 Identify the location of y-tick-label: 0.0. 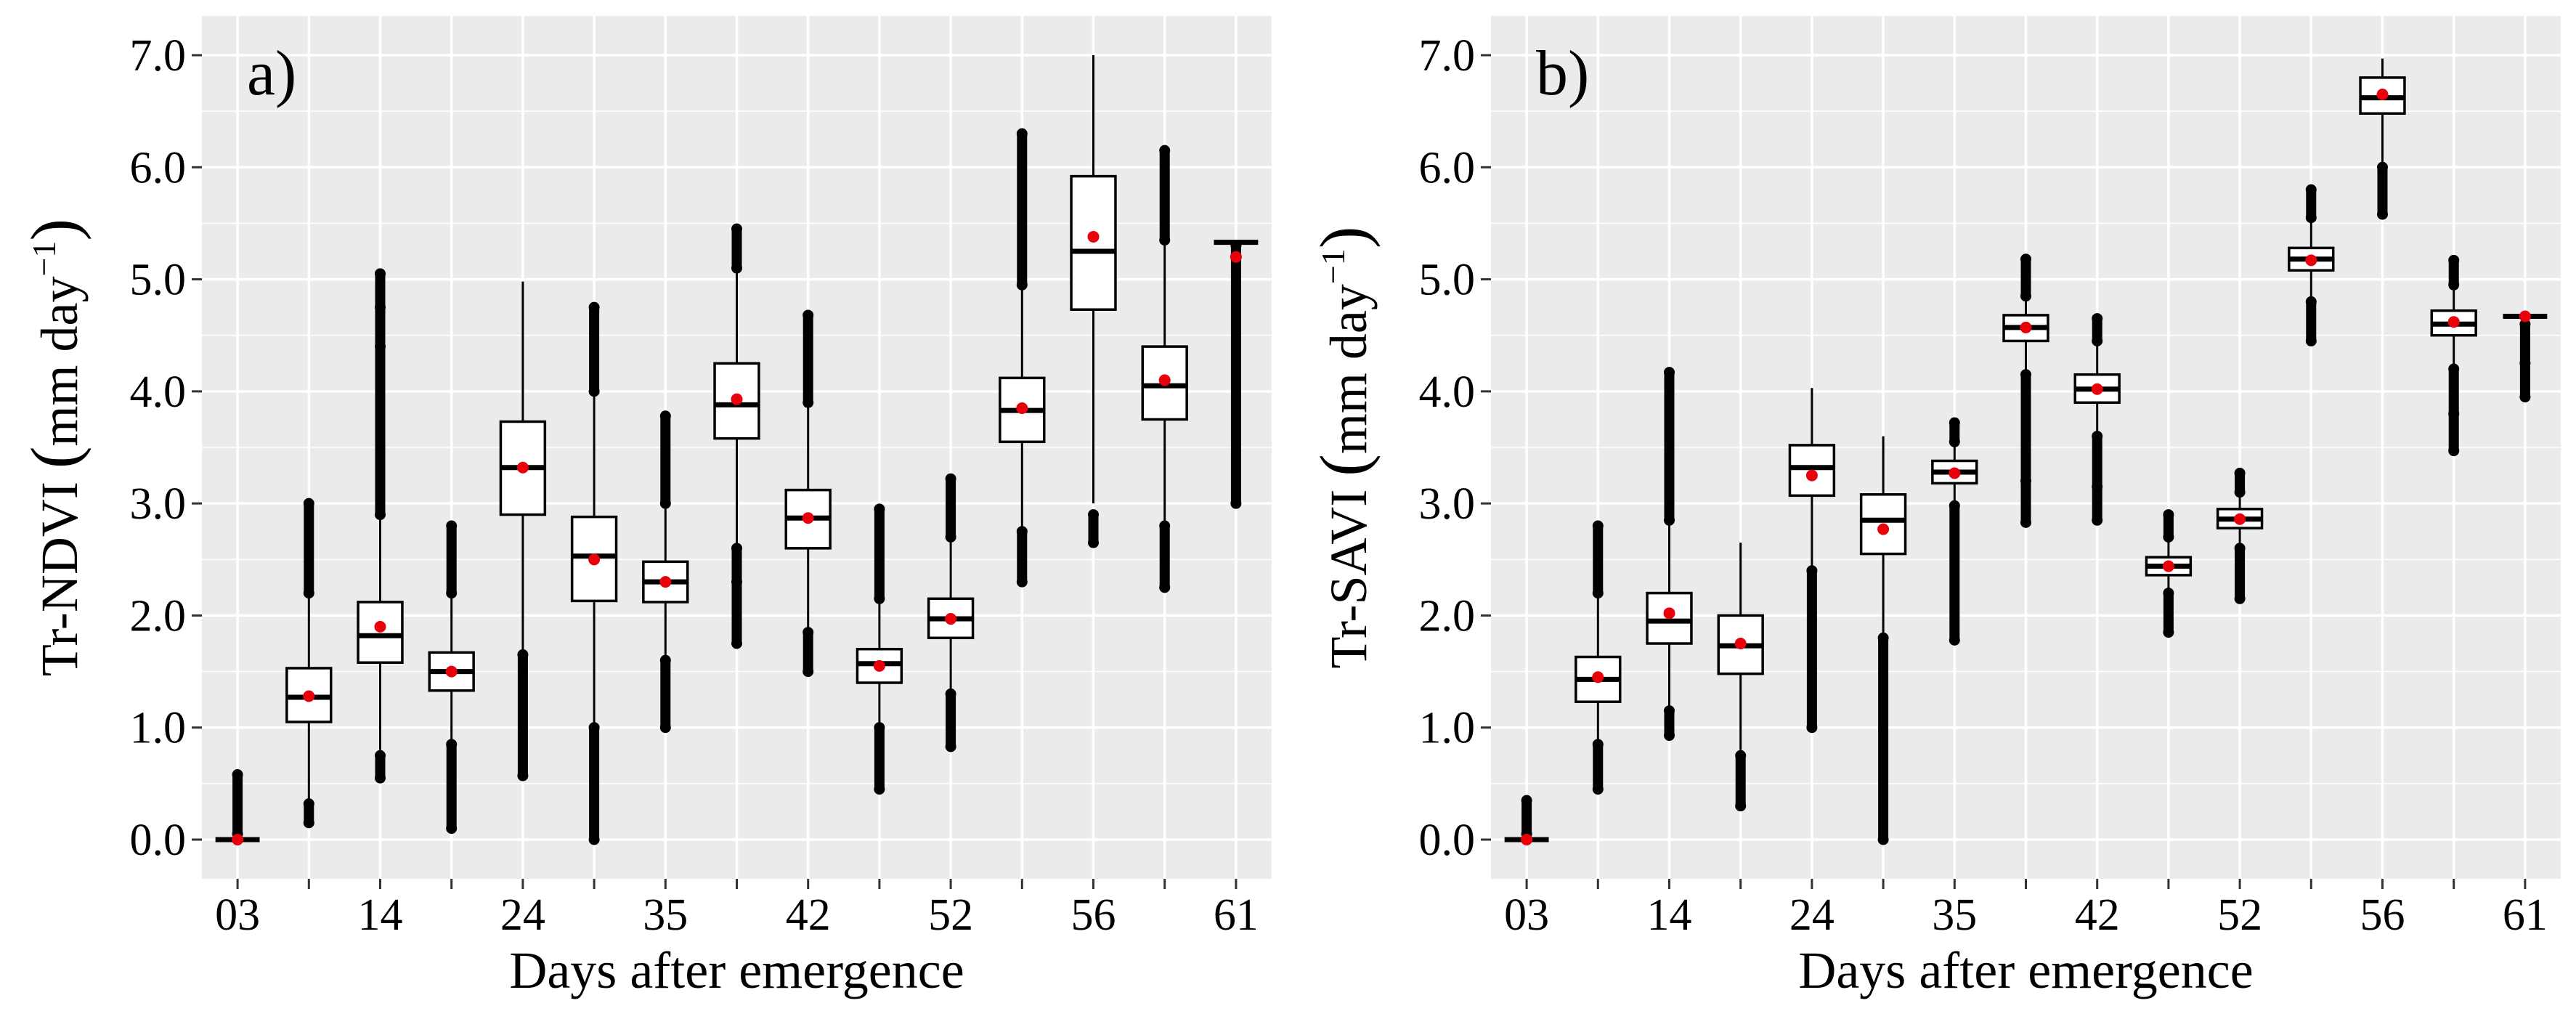
(159, 841).